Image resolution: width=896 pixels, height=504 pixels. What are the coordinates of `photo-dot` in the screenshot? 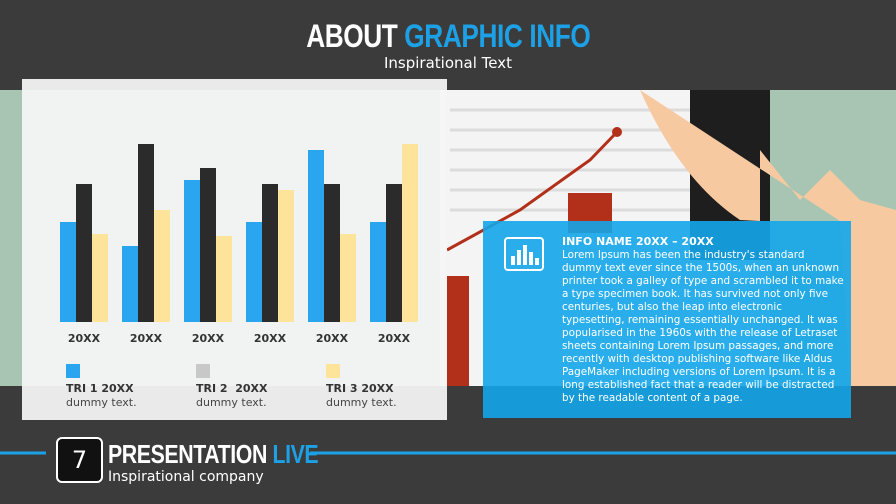 It's located at (617, 132).